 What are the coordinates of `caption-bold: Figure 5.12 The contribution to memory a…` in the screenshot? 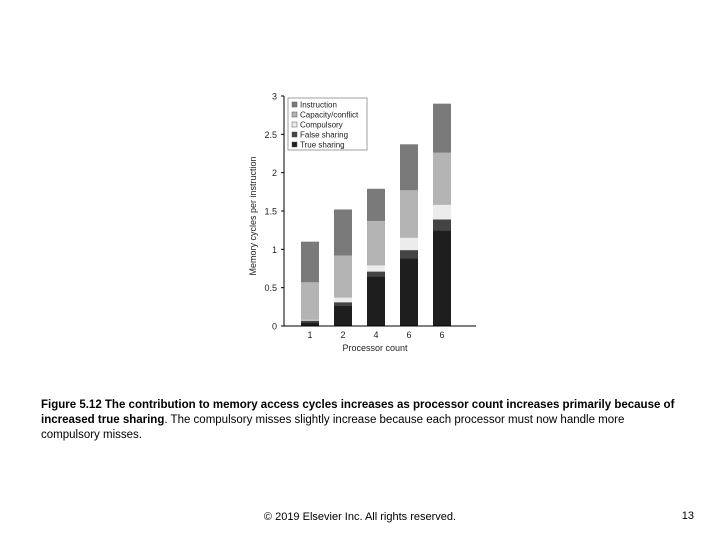 It's located at (358, 412).